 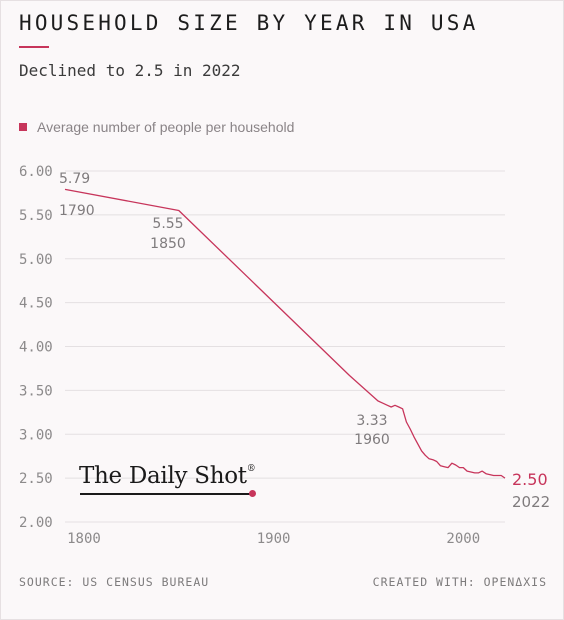 What do you see at coordinates (251, 469) in the screenshot?
I see `registered-mark: ®` at bounding box center [251, 469].